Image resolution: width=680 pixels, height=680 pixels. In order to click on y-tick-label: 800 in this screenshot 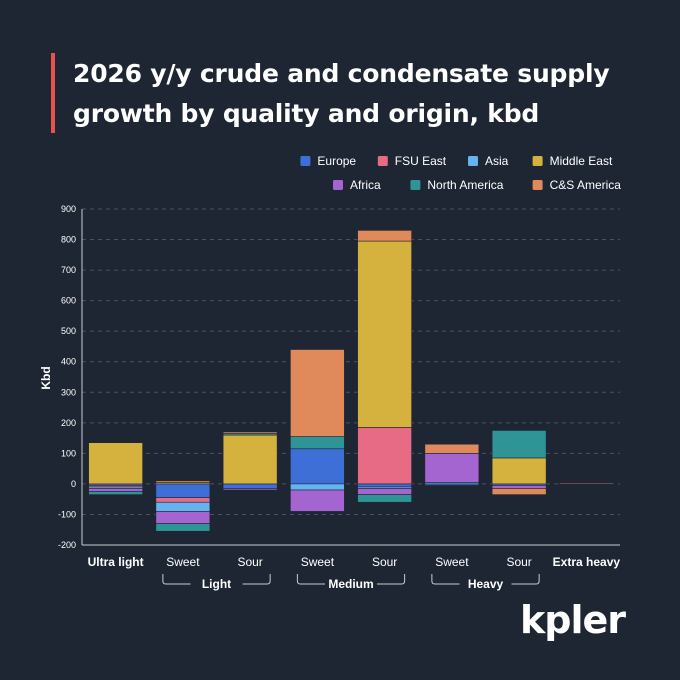, I will do `click(68, 240)`.